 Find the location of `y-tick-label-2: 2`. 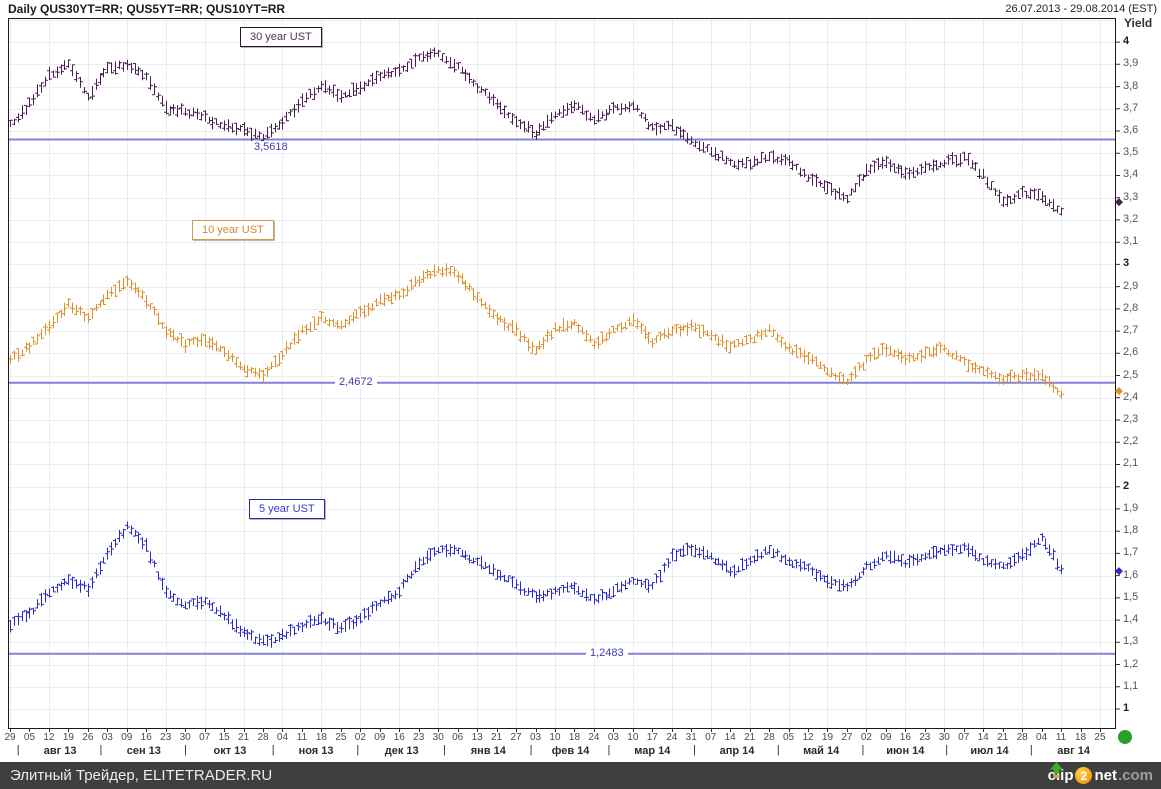

y-tick-label-2: 2 is located at coordinates (1126, 485).